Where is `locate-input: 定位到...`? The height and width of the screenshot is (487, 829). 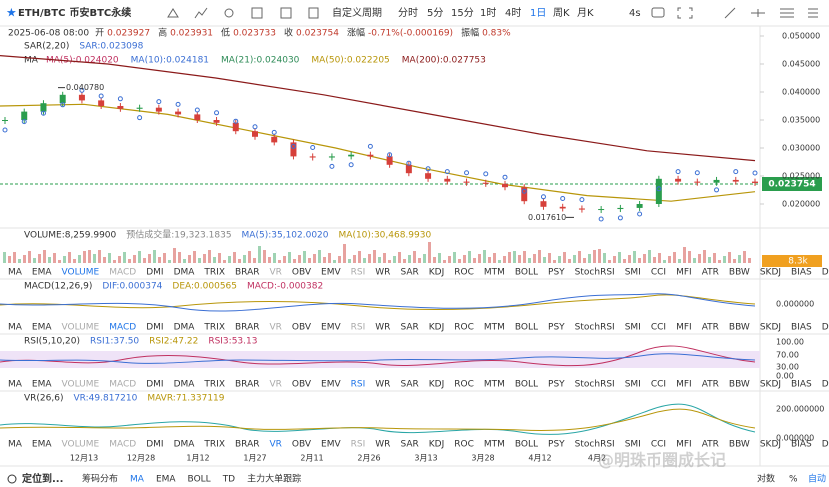 locate-input: 定位到... is located at coordinates (42, 478).